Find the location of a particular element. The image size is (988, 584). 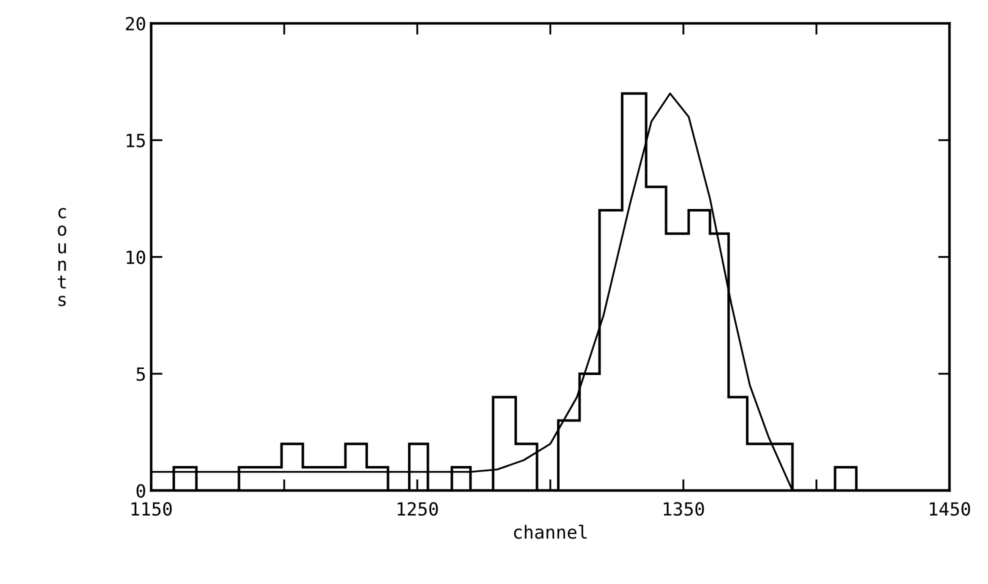

y-tick-label: 10 is located at coordinates (136, 257).